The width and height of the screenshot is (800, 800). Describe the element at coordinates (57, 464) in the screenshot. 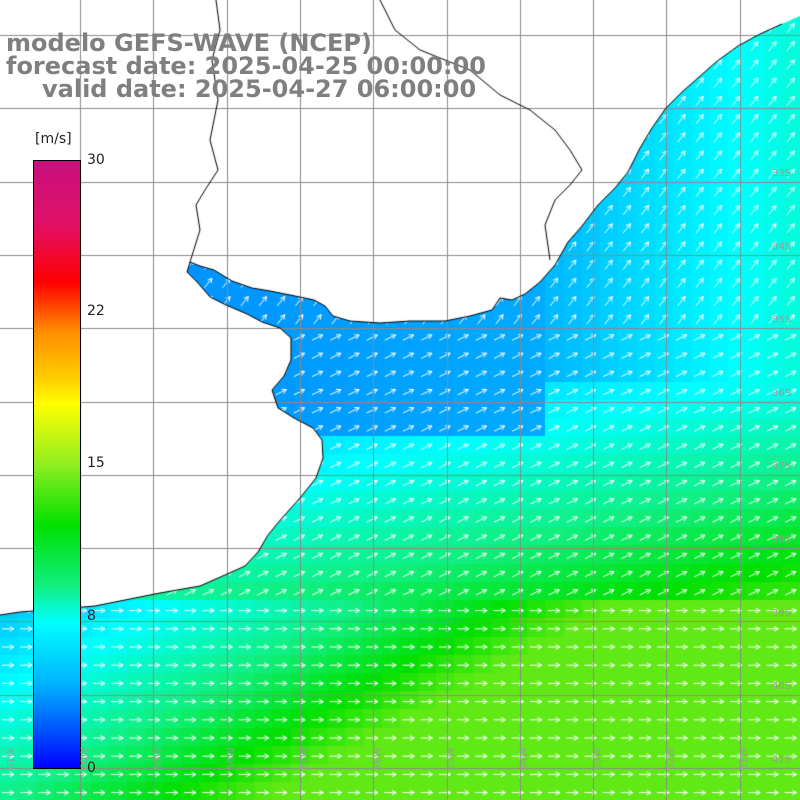

I see `colorbar` at that location.